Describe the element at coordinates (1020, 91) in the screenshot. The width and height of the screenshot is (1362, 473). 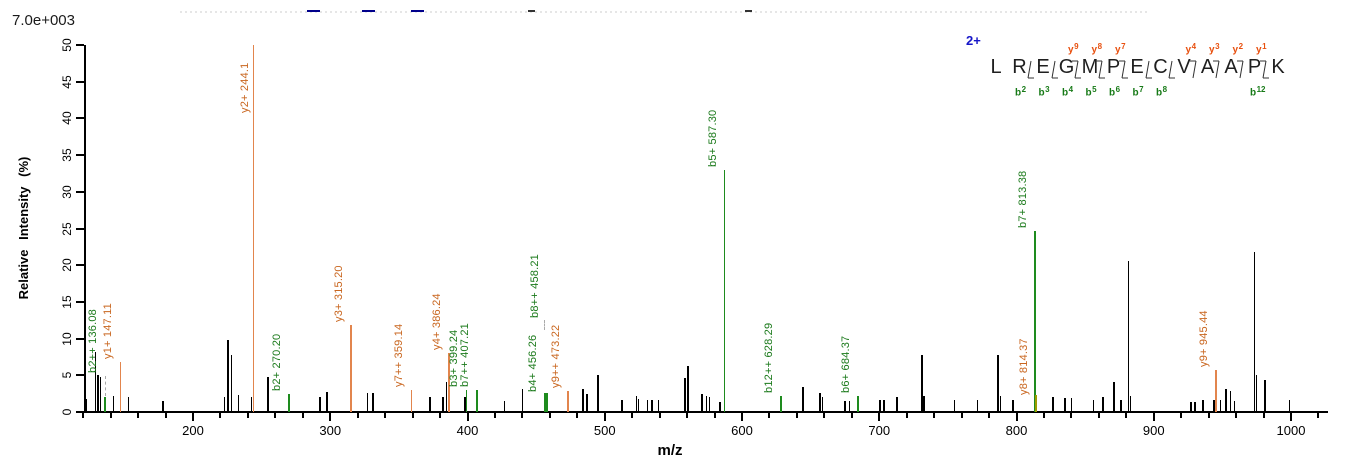
I see `b-ion-tag: b2` at that location.